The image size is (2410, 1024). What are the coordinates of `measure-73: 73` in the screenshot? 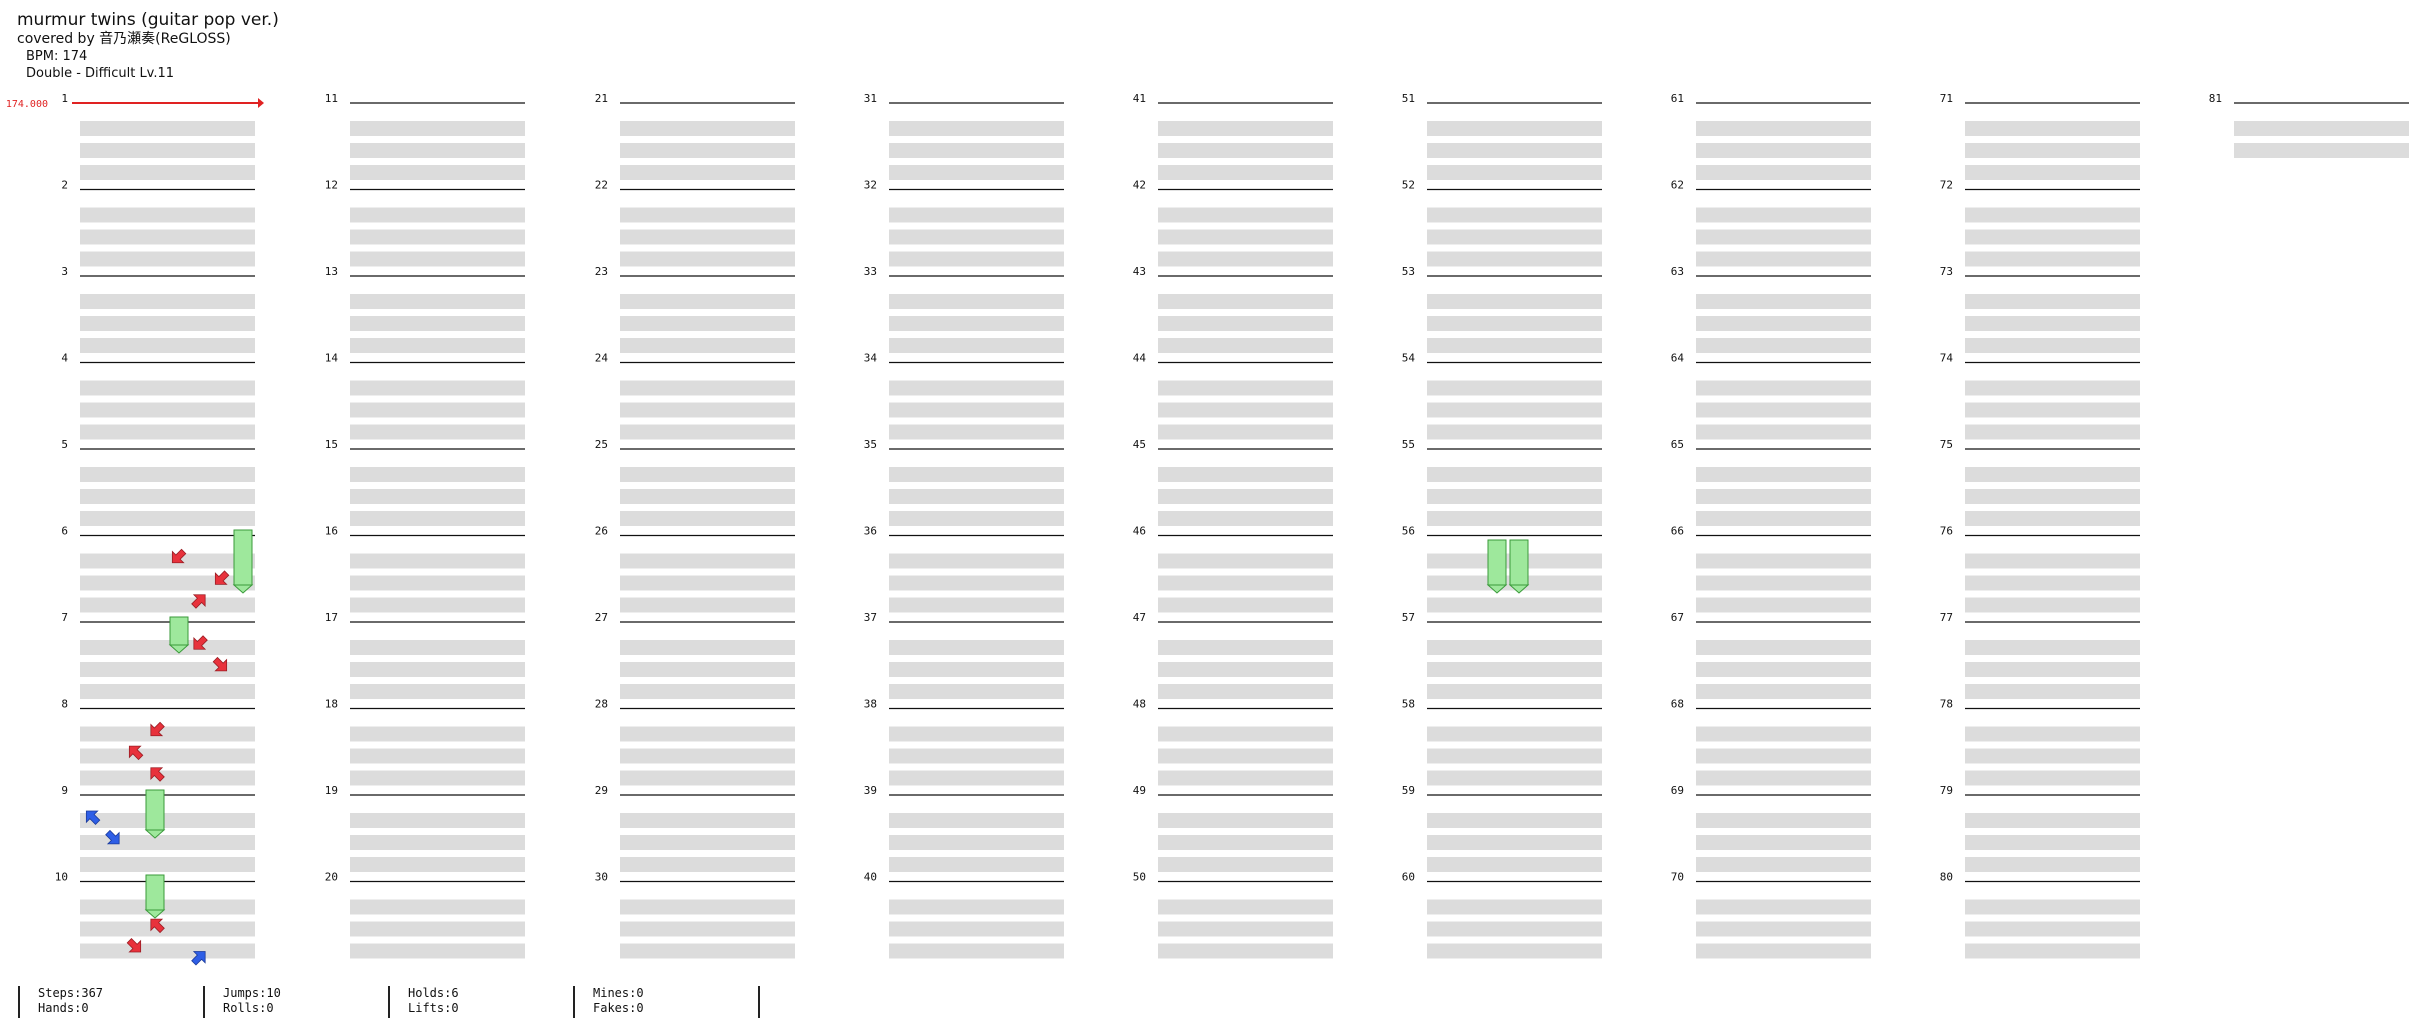 It's located at (2040, 309).